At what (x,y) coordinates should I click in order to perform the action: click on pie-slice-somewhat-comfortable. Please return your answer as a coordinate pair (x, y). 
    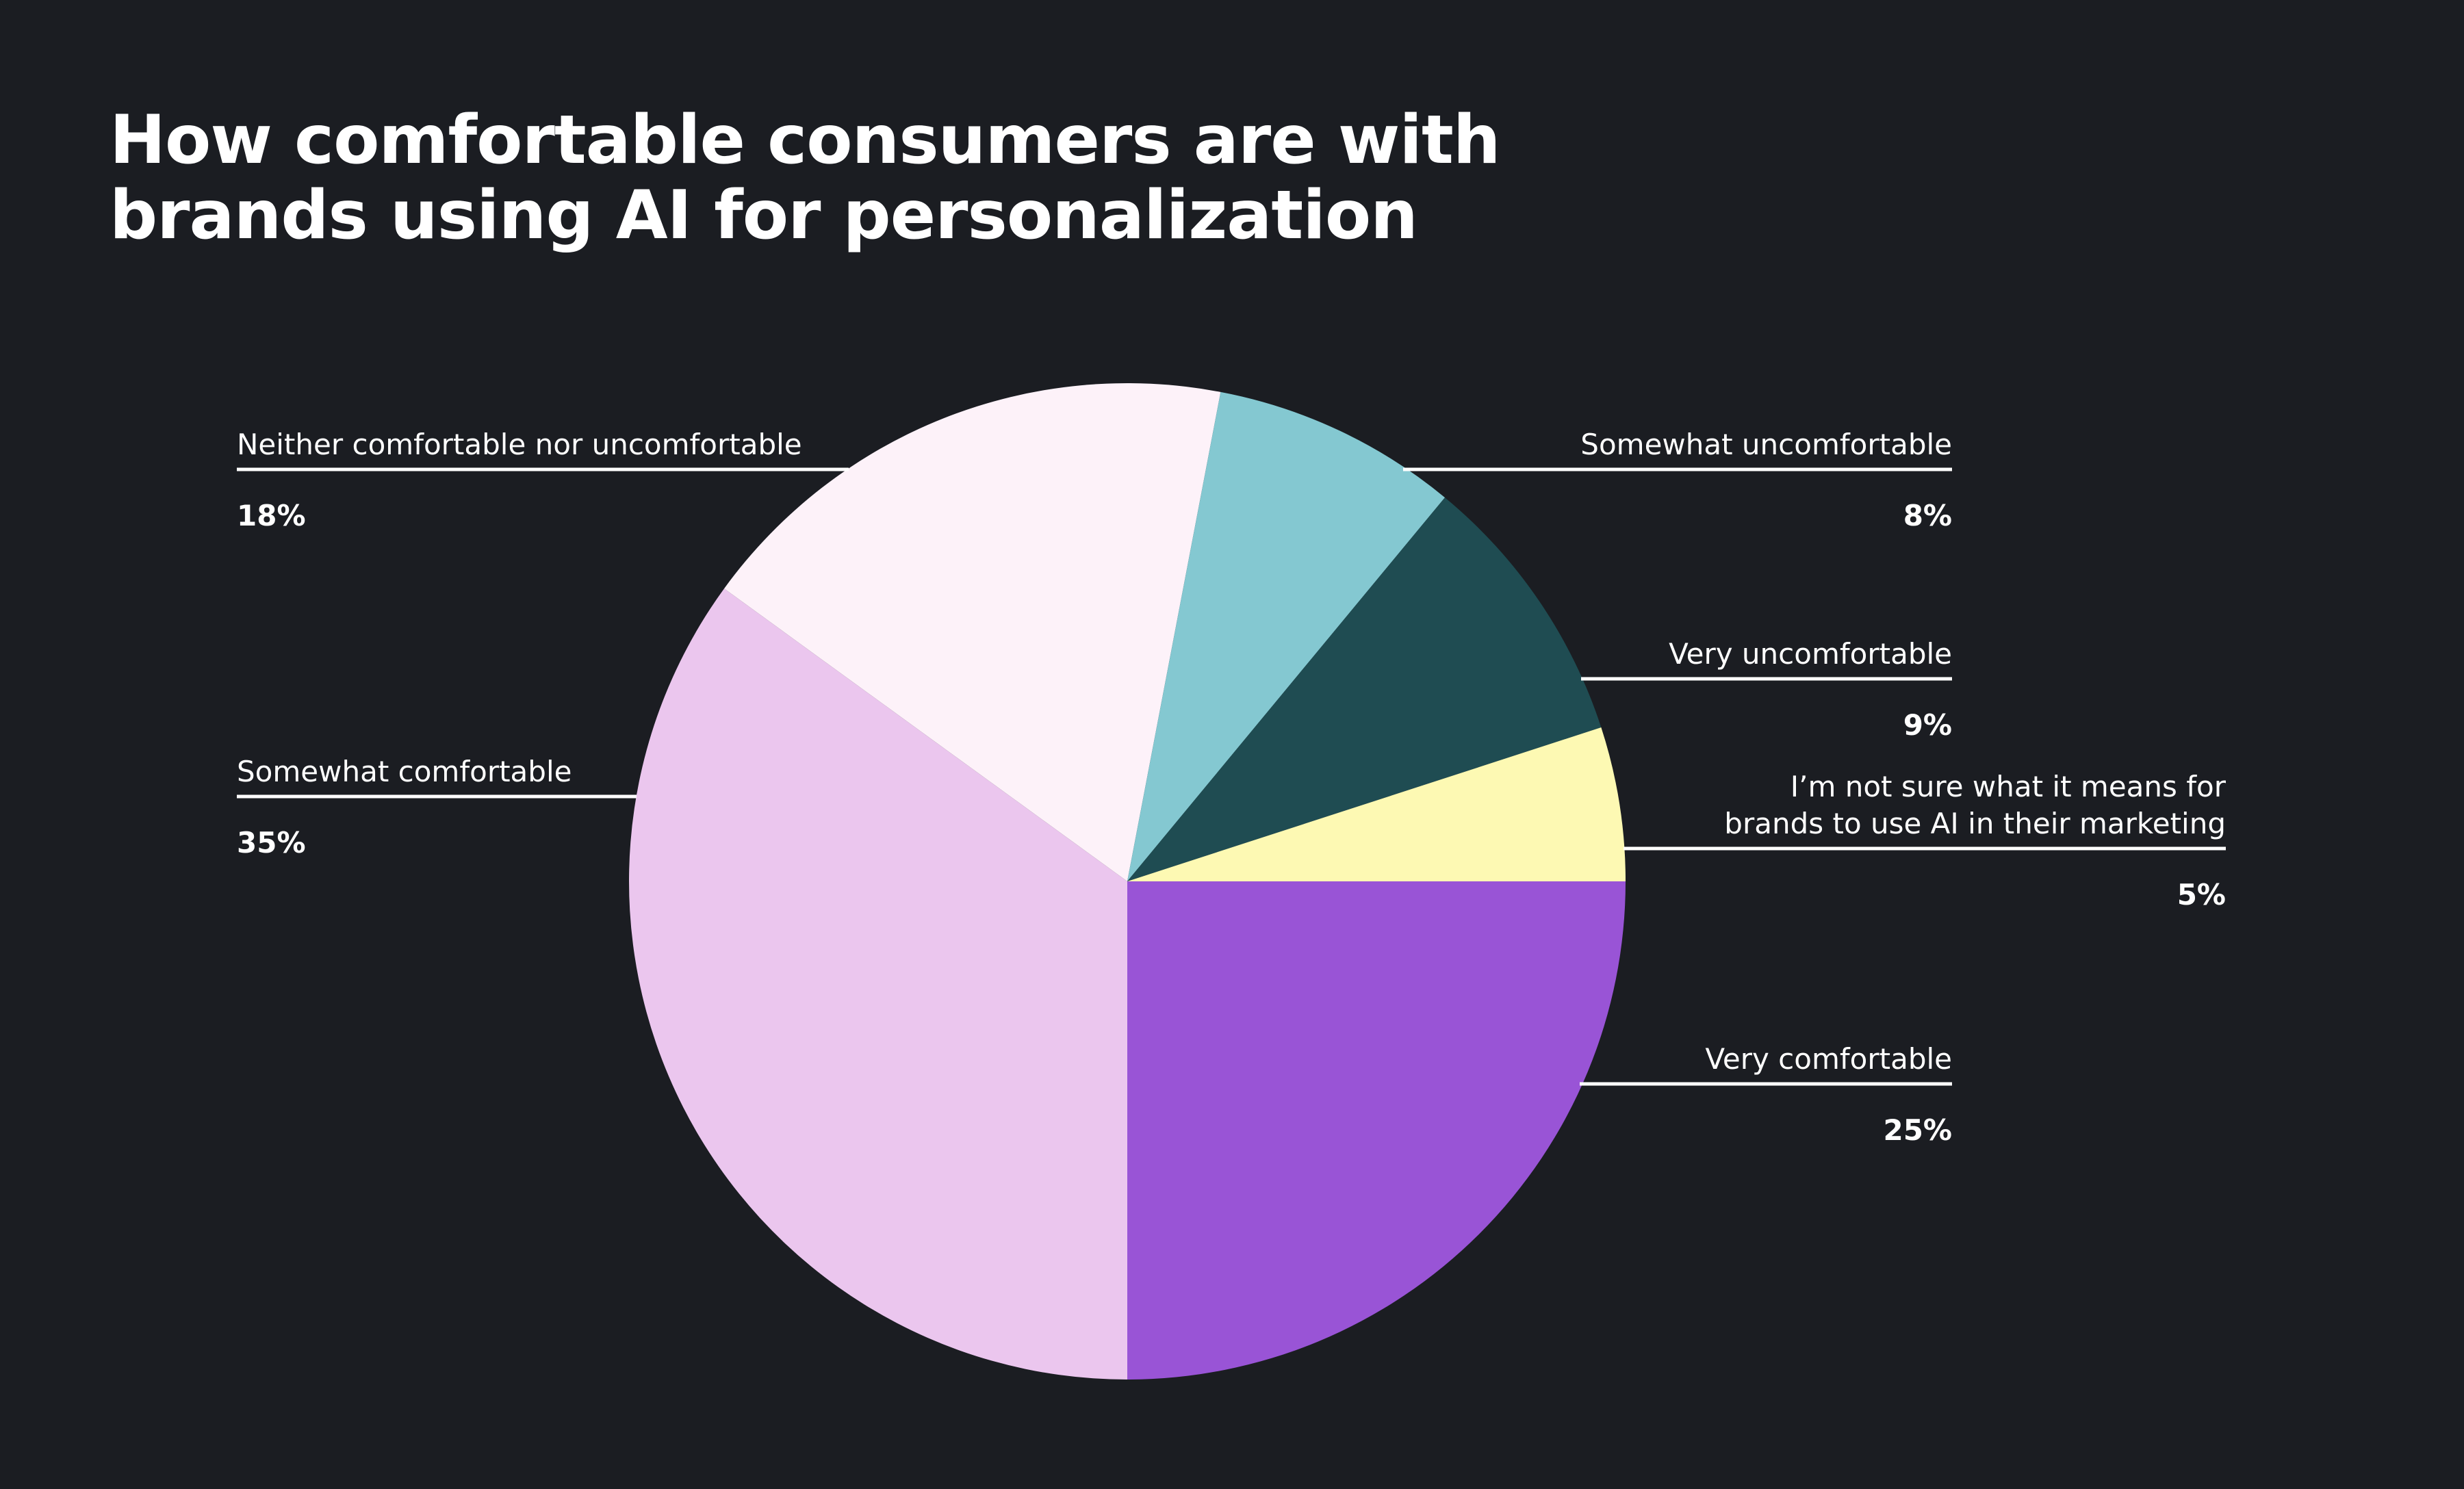
    Looking at the image, I should click on (878, 984).